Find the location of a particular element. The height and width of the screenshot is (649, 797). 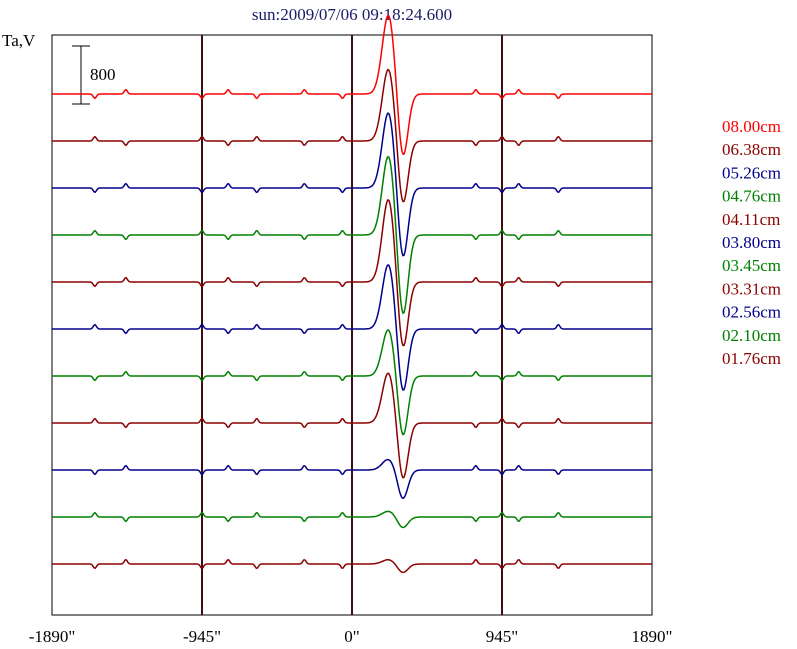

x-tick-label: 1890" is located at coordinates (652, 636).